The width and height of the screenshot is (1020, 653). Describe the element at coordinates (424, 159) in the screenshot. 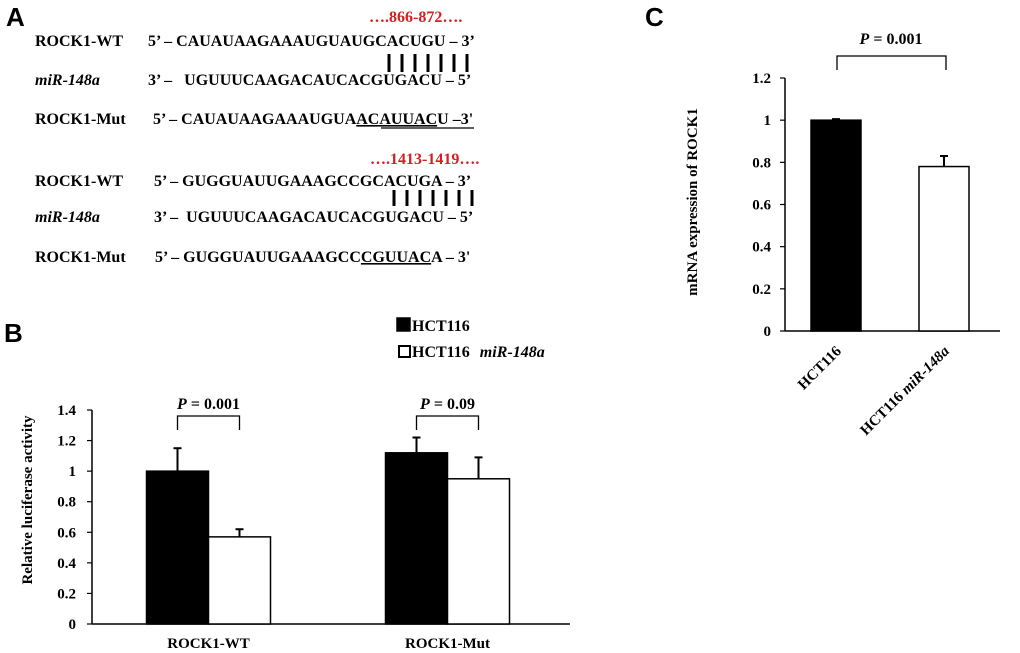

I see `site2-position: ….1413-1419….` at that location.